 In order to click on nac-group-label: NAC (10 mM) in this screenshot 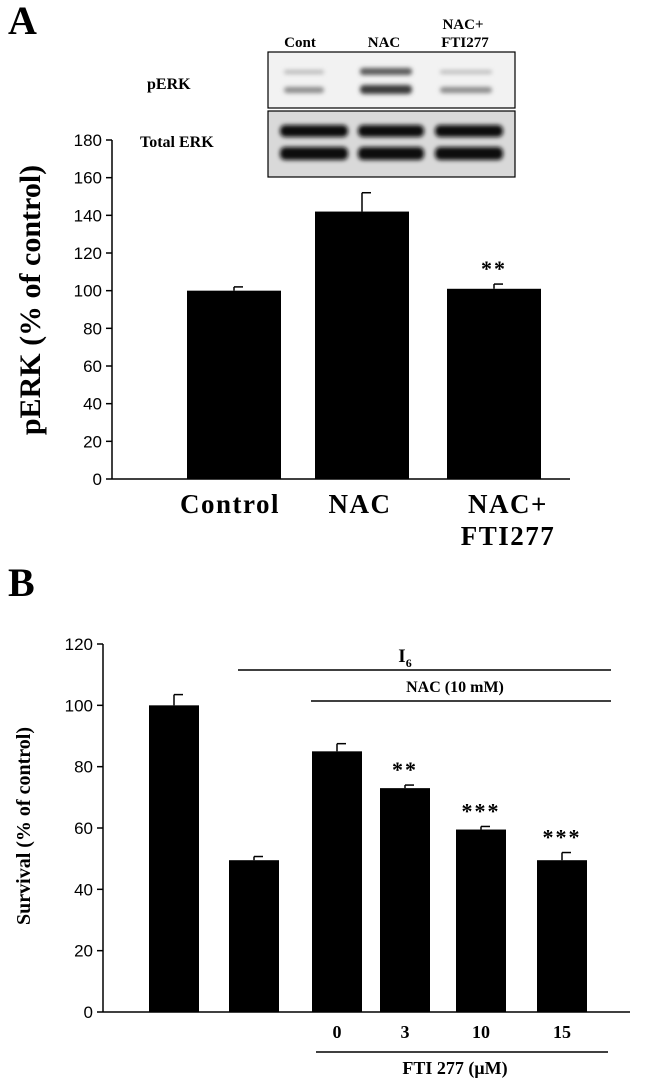, I will do `click(455, 687)`.